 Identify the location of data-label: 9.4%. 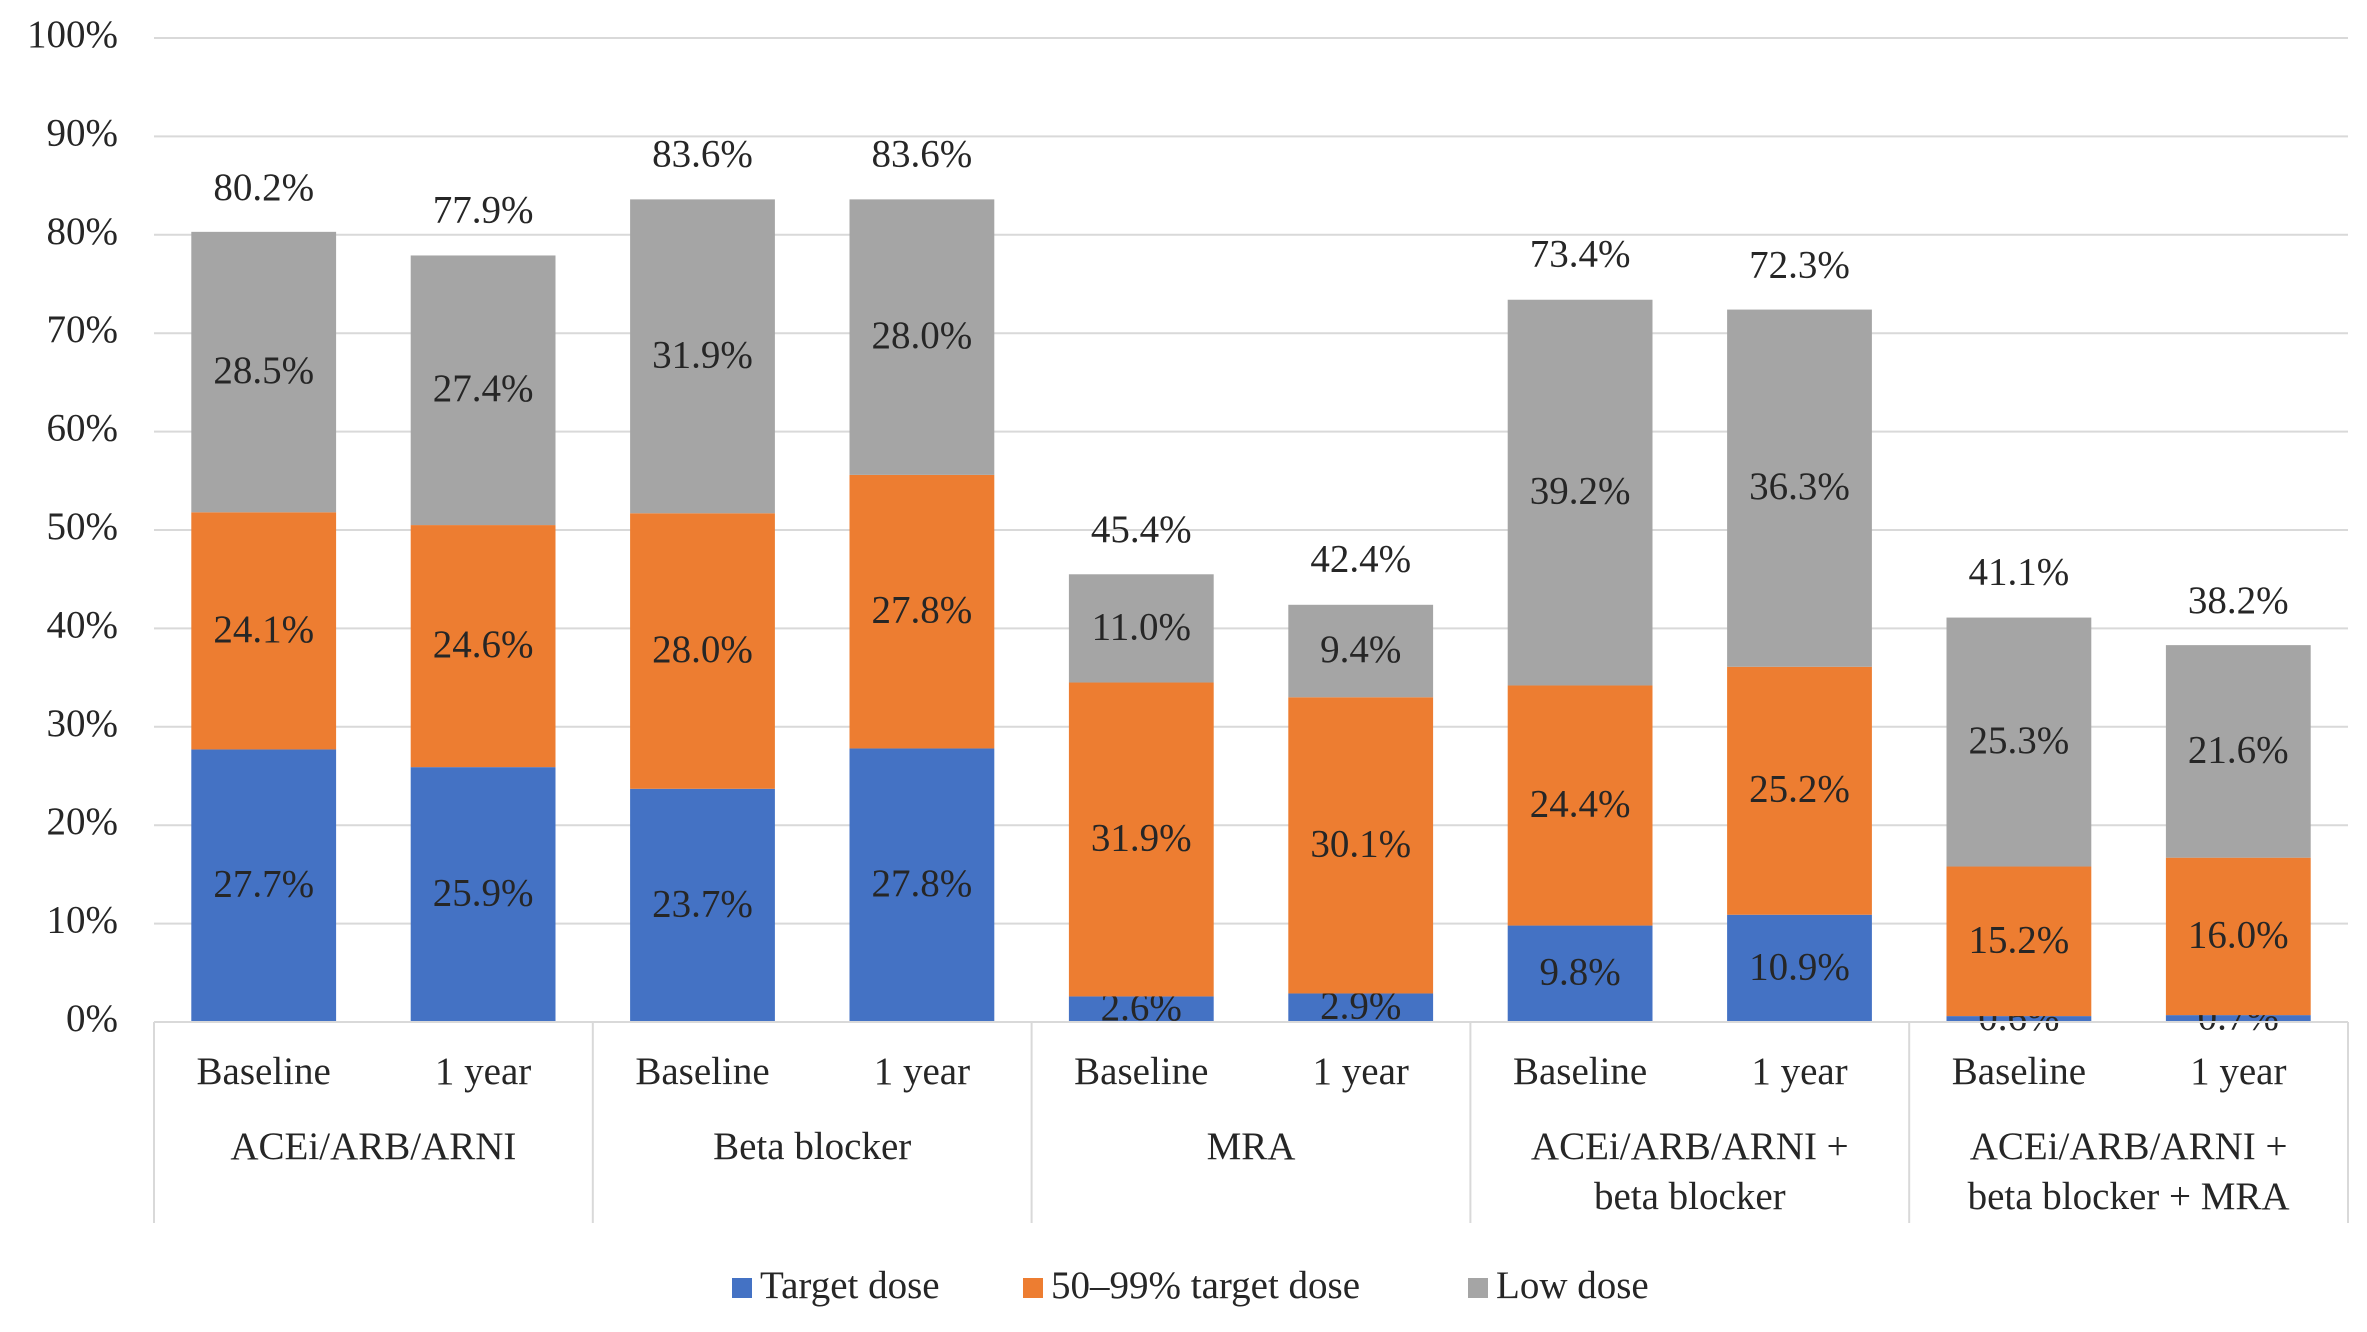
(1360, 649).